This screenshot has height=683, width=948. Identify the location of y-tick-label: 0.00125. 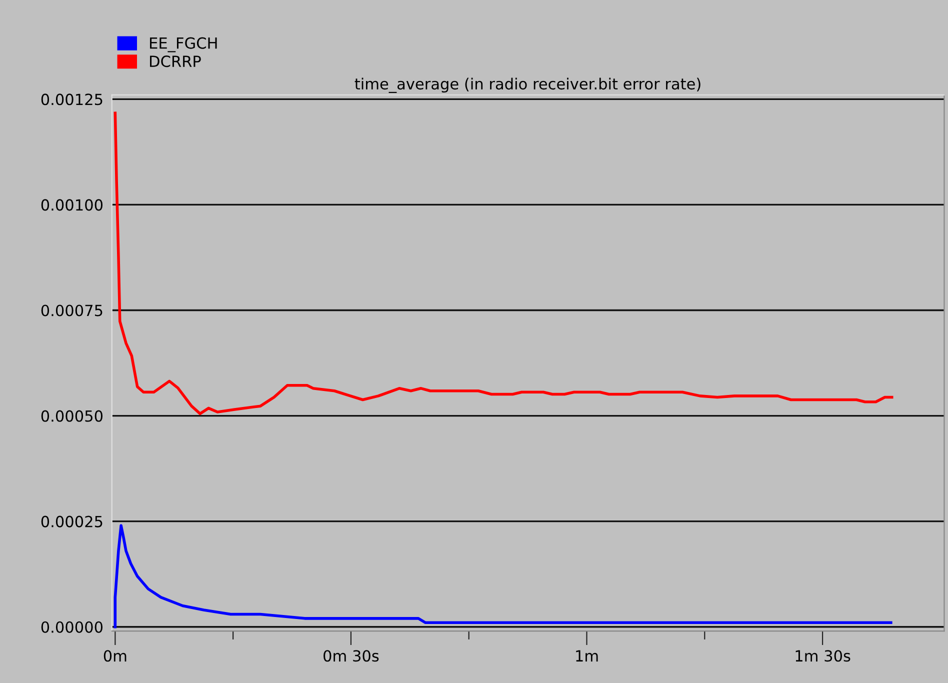
(71, 100).